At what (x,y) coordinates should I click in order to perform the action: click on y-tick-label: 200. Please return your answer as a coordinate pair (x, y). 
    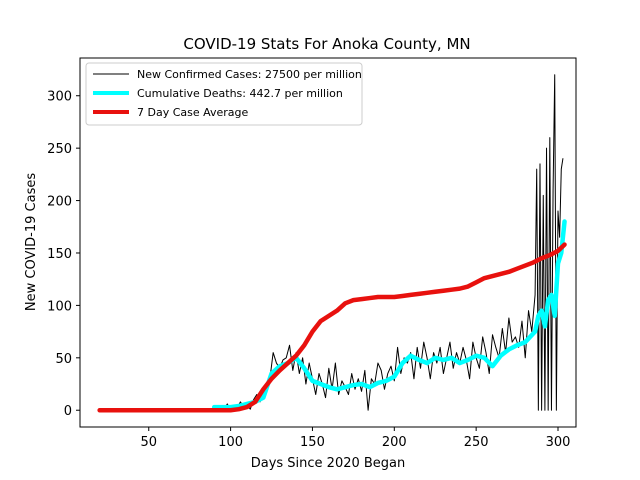
    Looking at the image, I should click on (59, 202).